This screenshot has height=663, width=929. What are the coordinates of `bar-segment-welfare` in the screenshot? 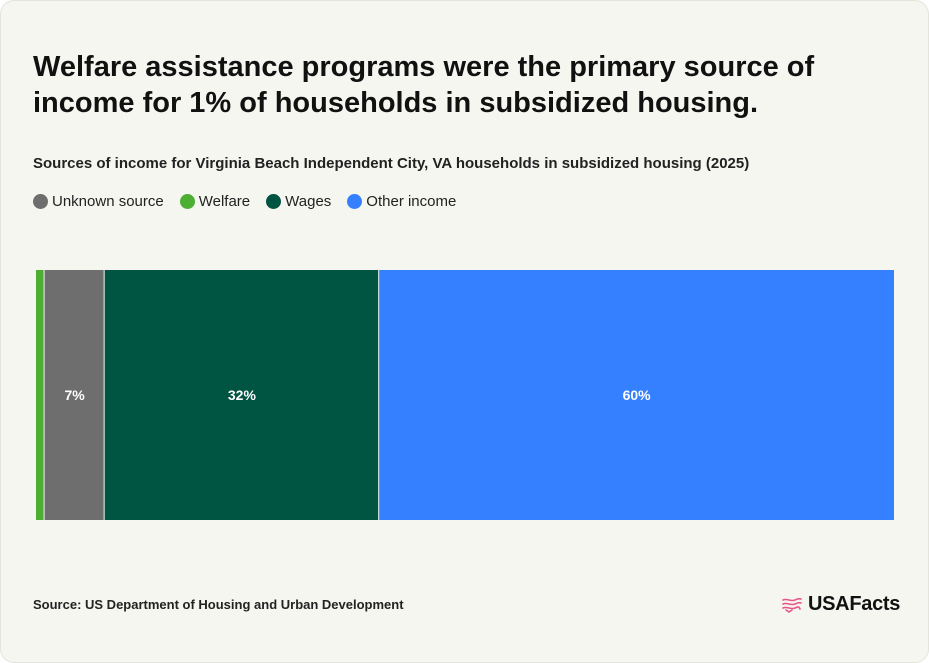 It's located at (40, 395).